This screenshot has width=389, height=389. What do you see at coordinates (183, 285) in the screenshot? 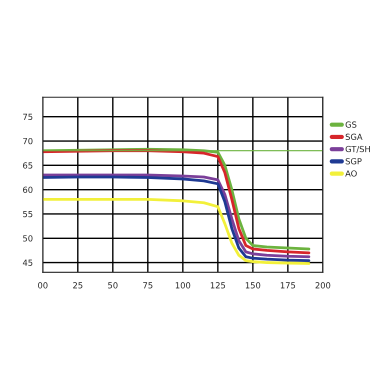
I see `x-tick-label: 100` at bounding box center [183, 285].